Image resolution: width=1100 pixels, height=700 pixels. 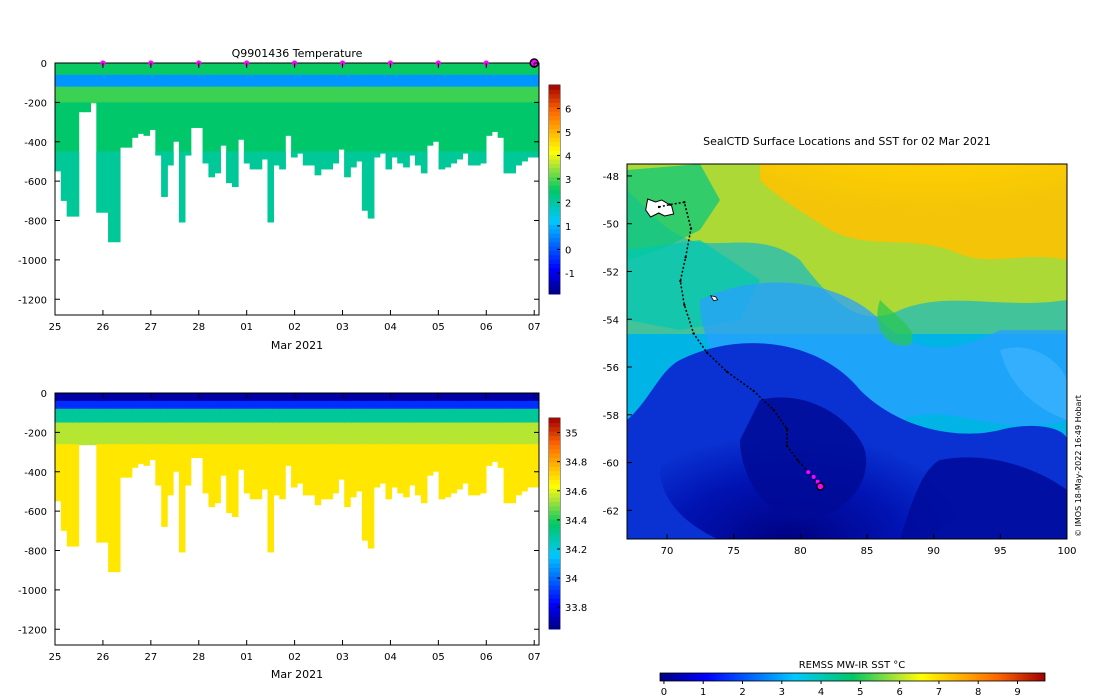 What do you see at coordinates (198, 327) in the screenshot?
I see `x-tick-label: 28` at bounding box center [198, 327].